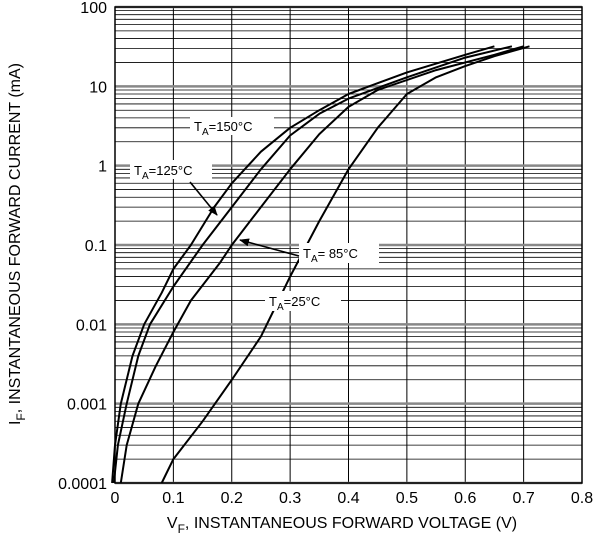 This screenshot has width=612, height=538. I want to click on x-tick-label: 0.4, so click(348, 498).